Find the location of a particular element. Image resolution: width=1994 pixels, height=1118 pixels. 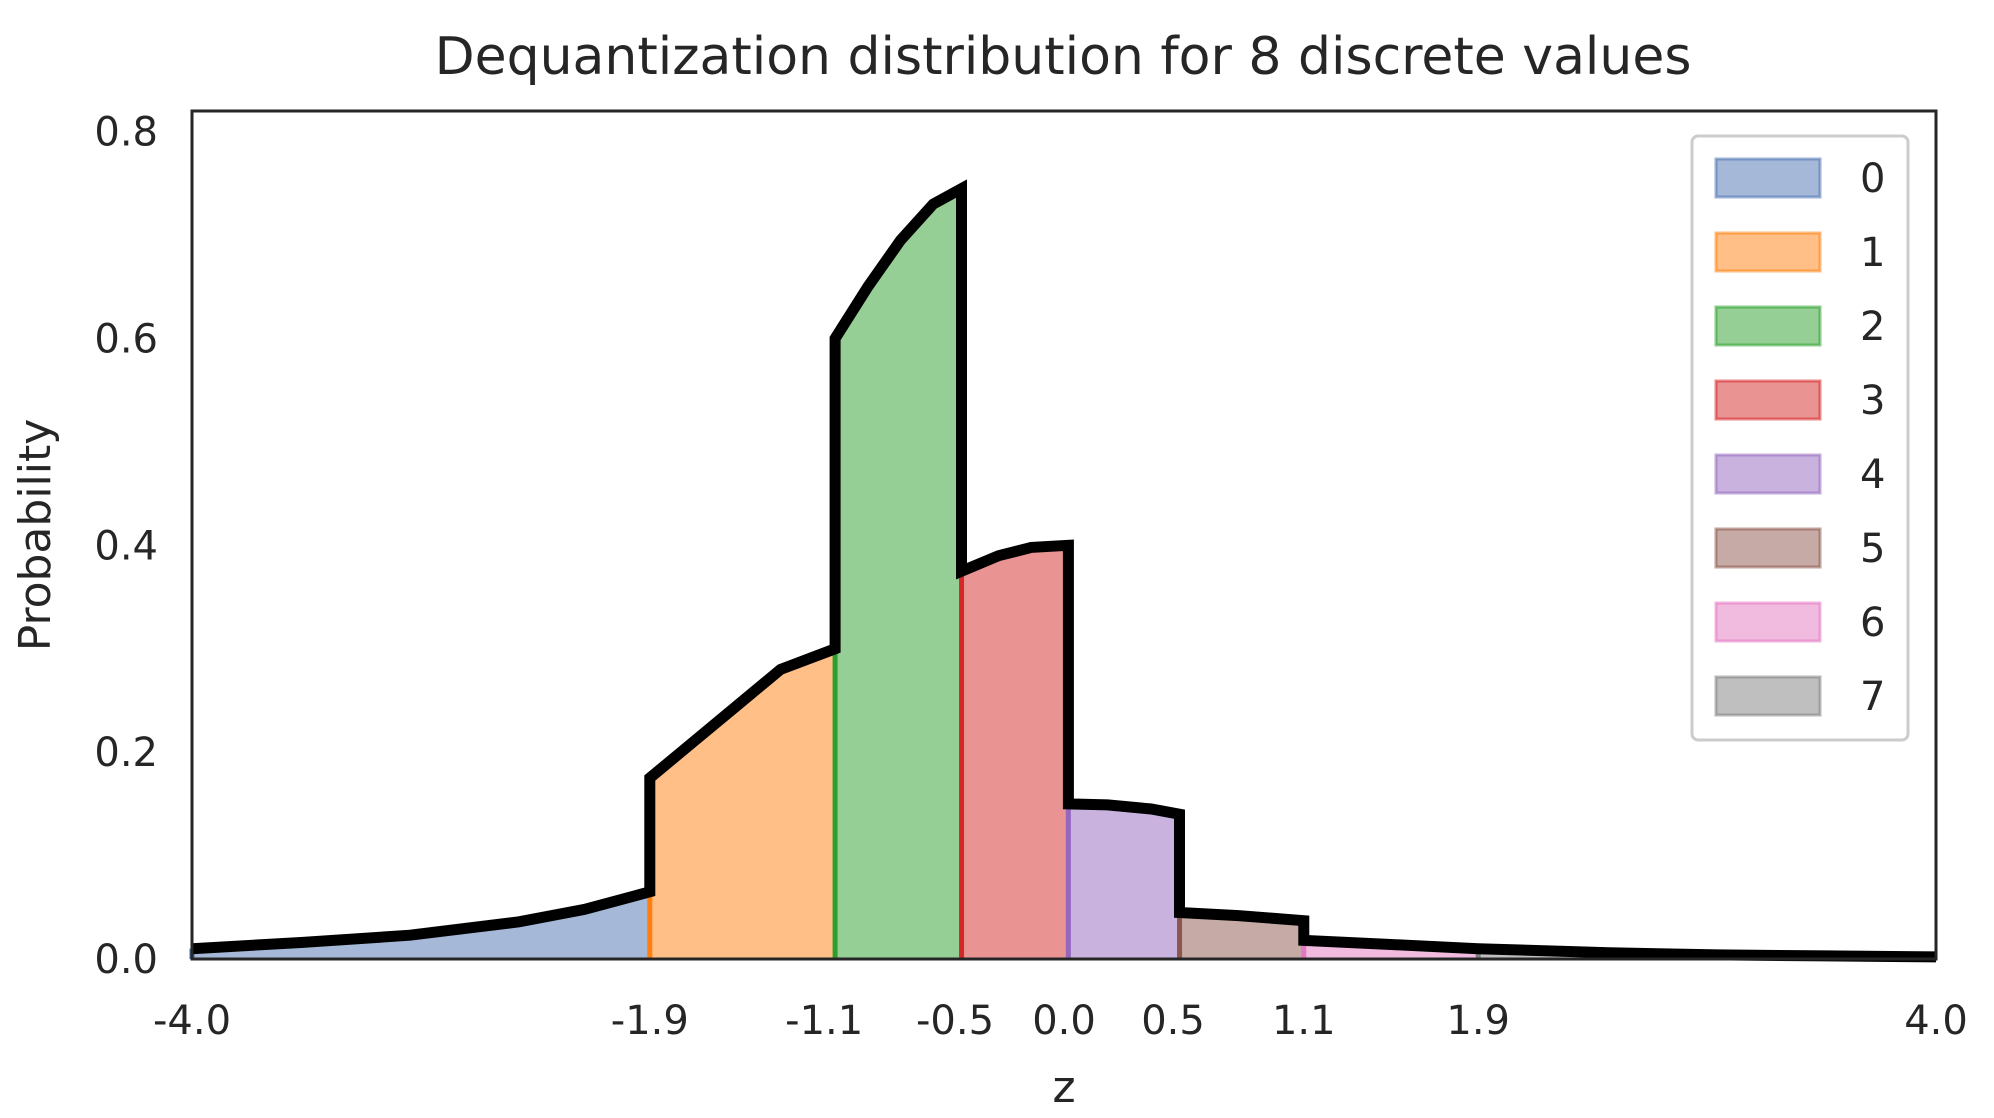

y-axis-ticks: 0.0 0.2 0.4 0.6 0.8 is located at coordinates (126, 546).